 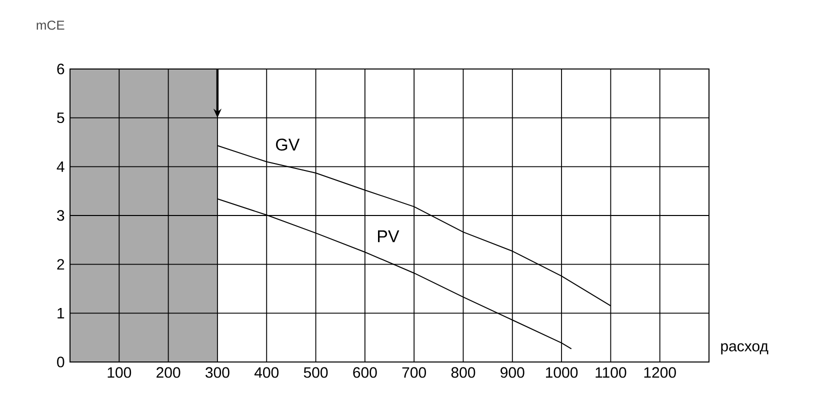 What do you see at coordinates (61, 313) in the screenshot?
I see `y-tick-label: 1` at bounding box center [61, 313].